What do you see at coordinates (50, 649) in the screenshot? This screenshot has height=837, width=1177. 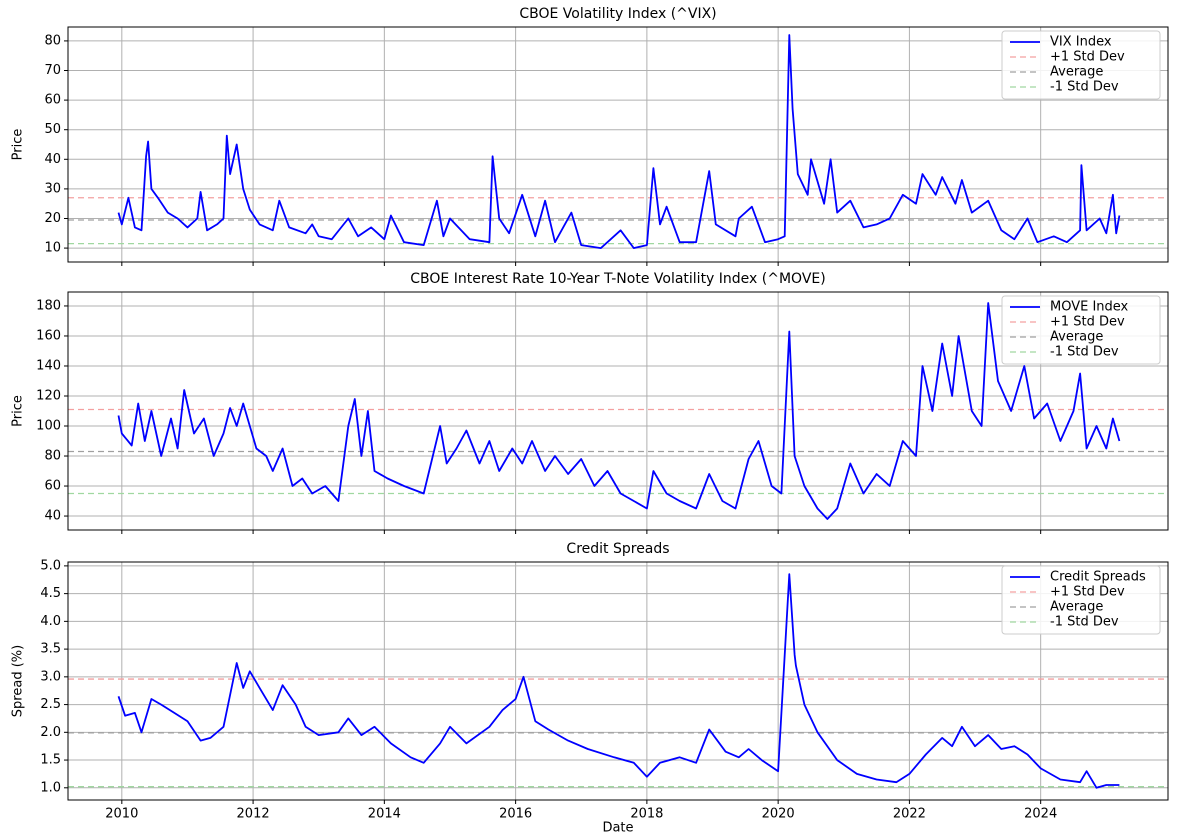 I see `y-tick-label: 3.5` at bounding box center [50, 649].